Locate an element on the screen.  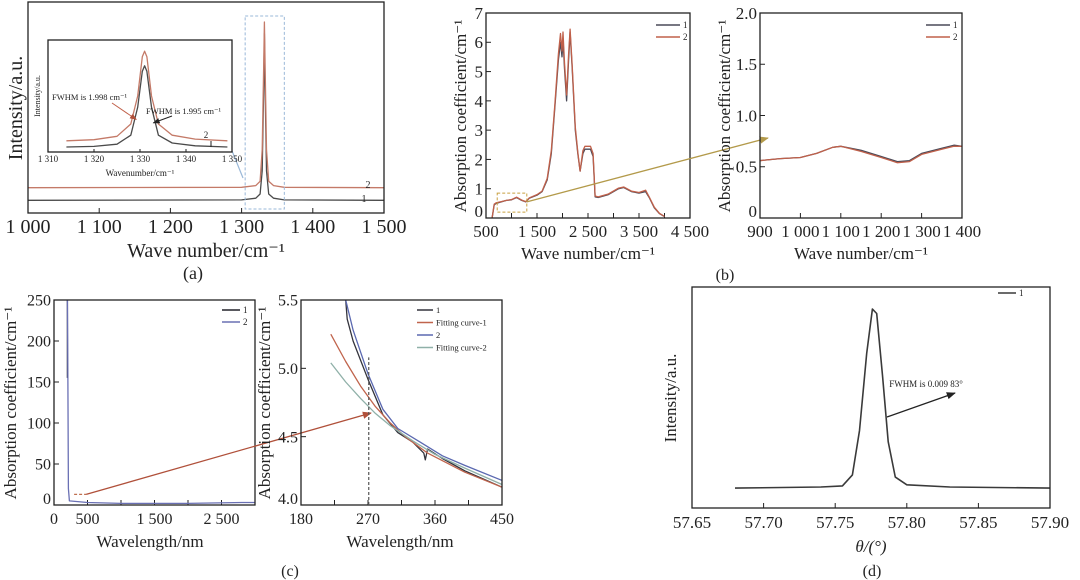
panel-label: (b) is located at coordinates (725, 275).